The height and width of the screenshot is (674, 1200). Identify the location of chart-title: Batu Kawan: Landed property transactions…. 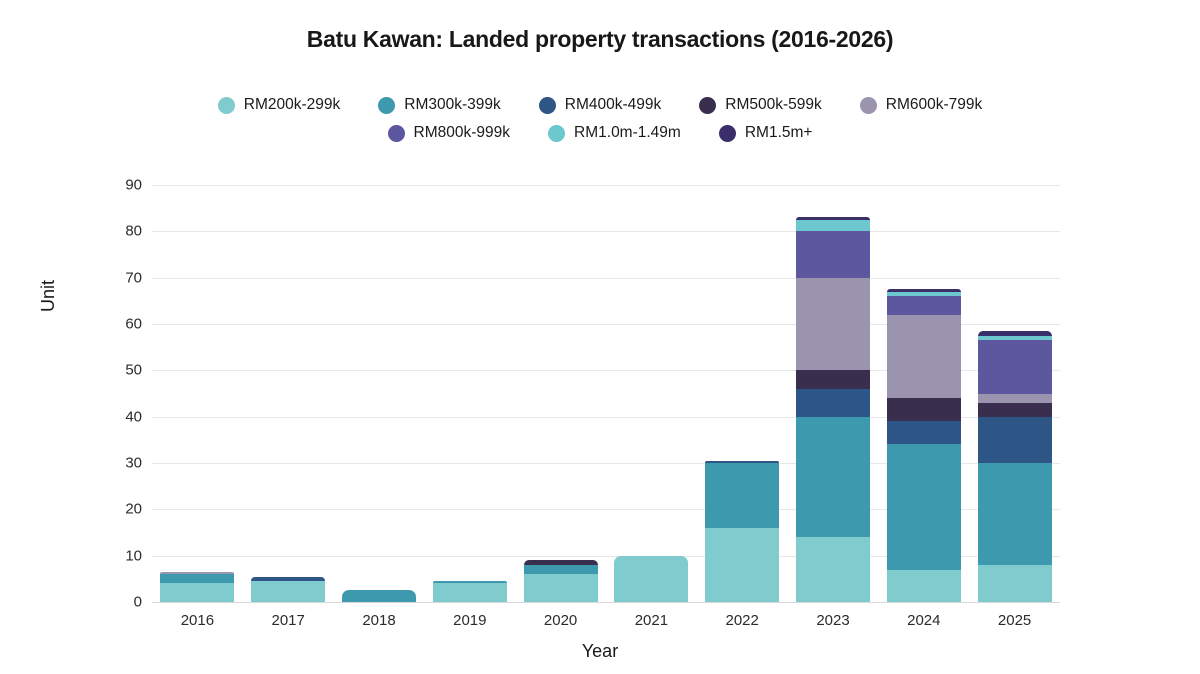
(600, 39).